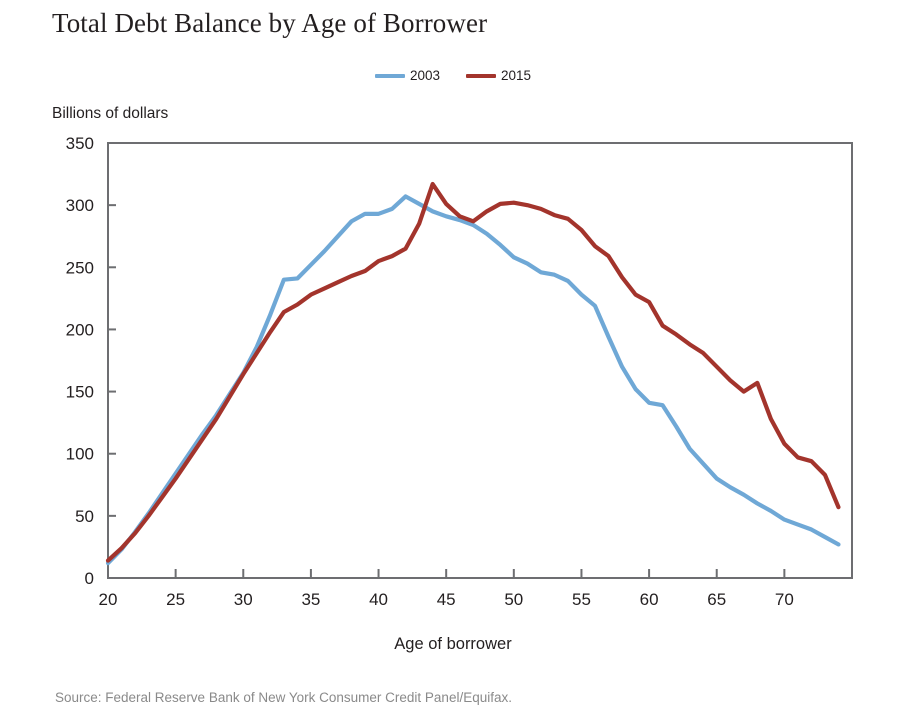  I want to click on y-axis-tick-label: 200, so click(80, 329).